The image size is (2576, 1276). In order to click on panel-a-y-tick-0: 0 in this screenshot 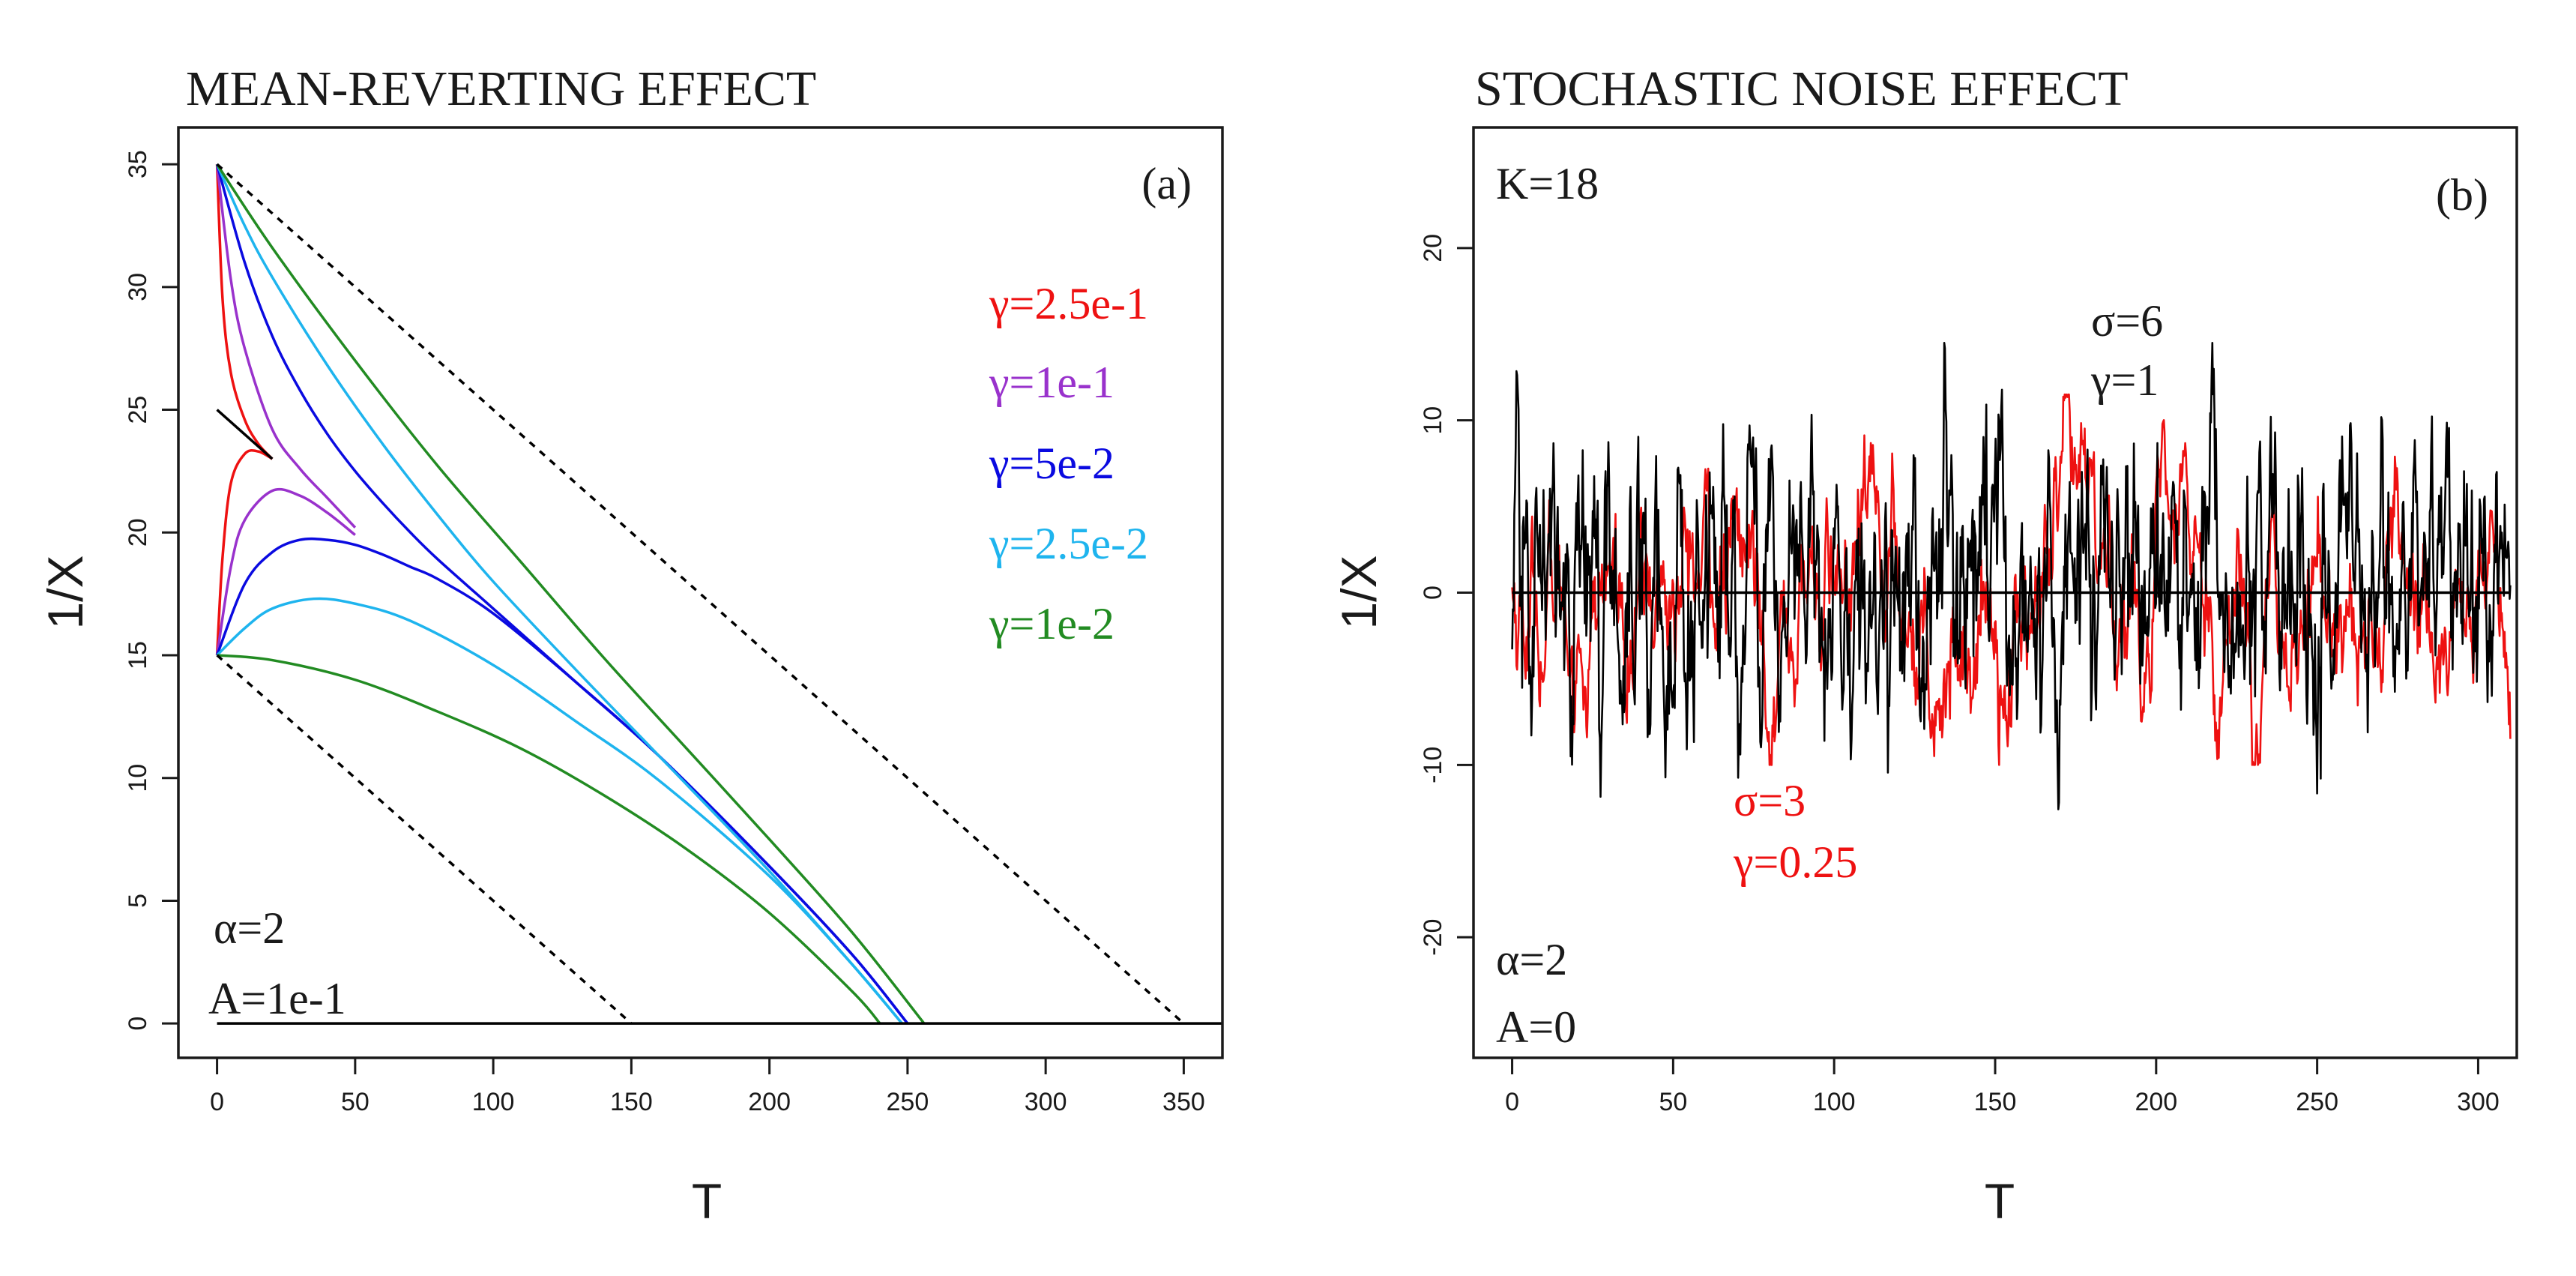, I will do `click(138, 1024)`.